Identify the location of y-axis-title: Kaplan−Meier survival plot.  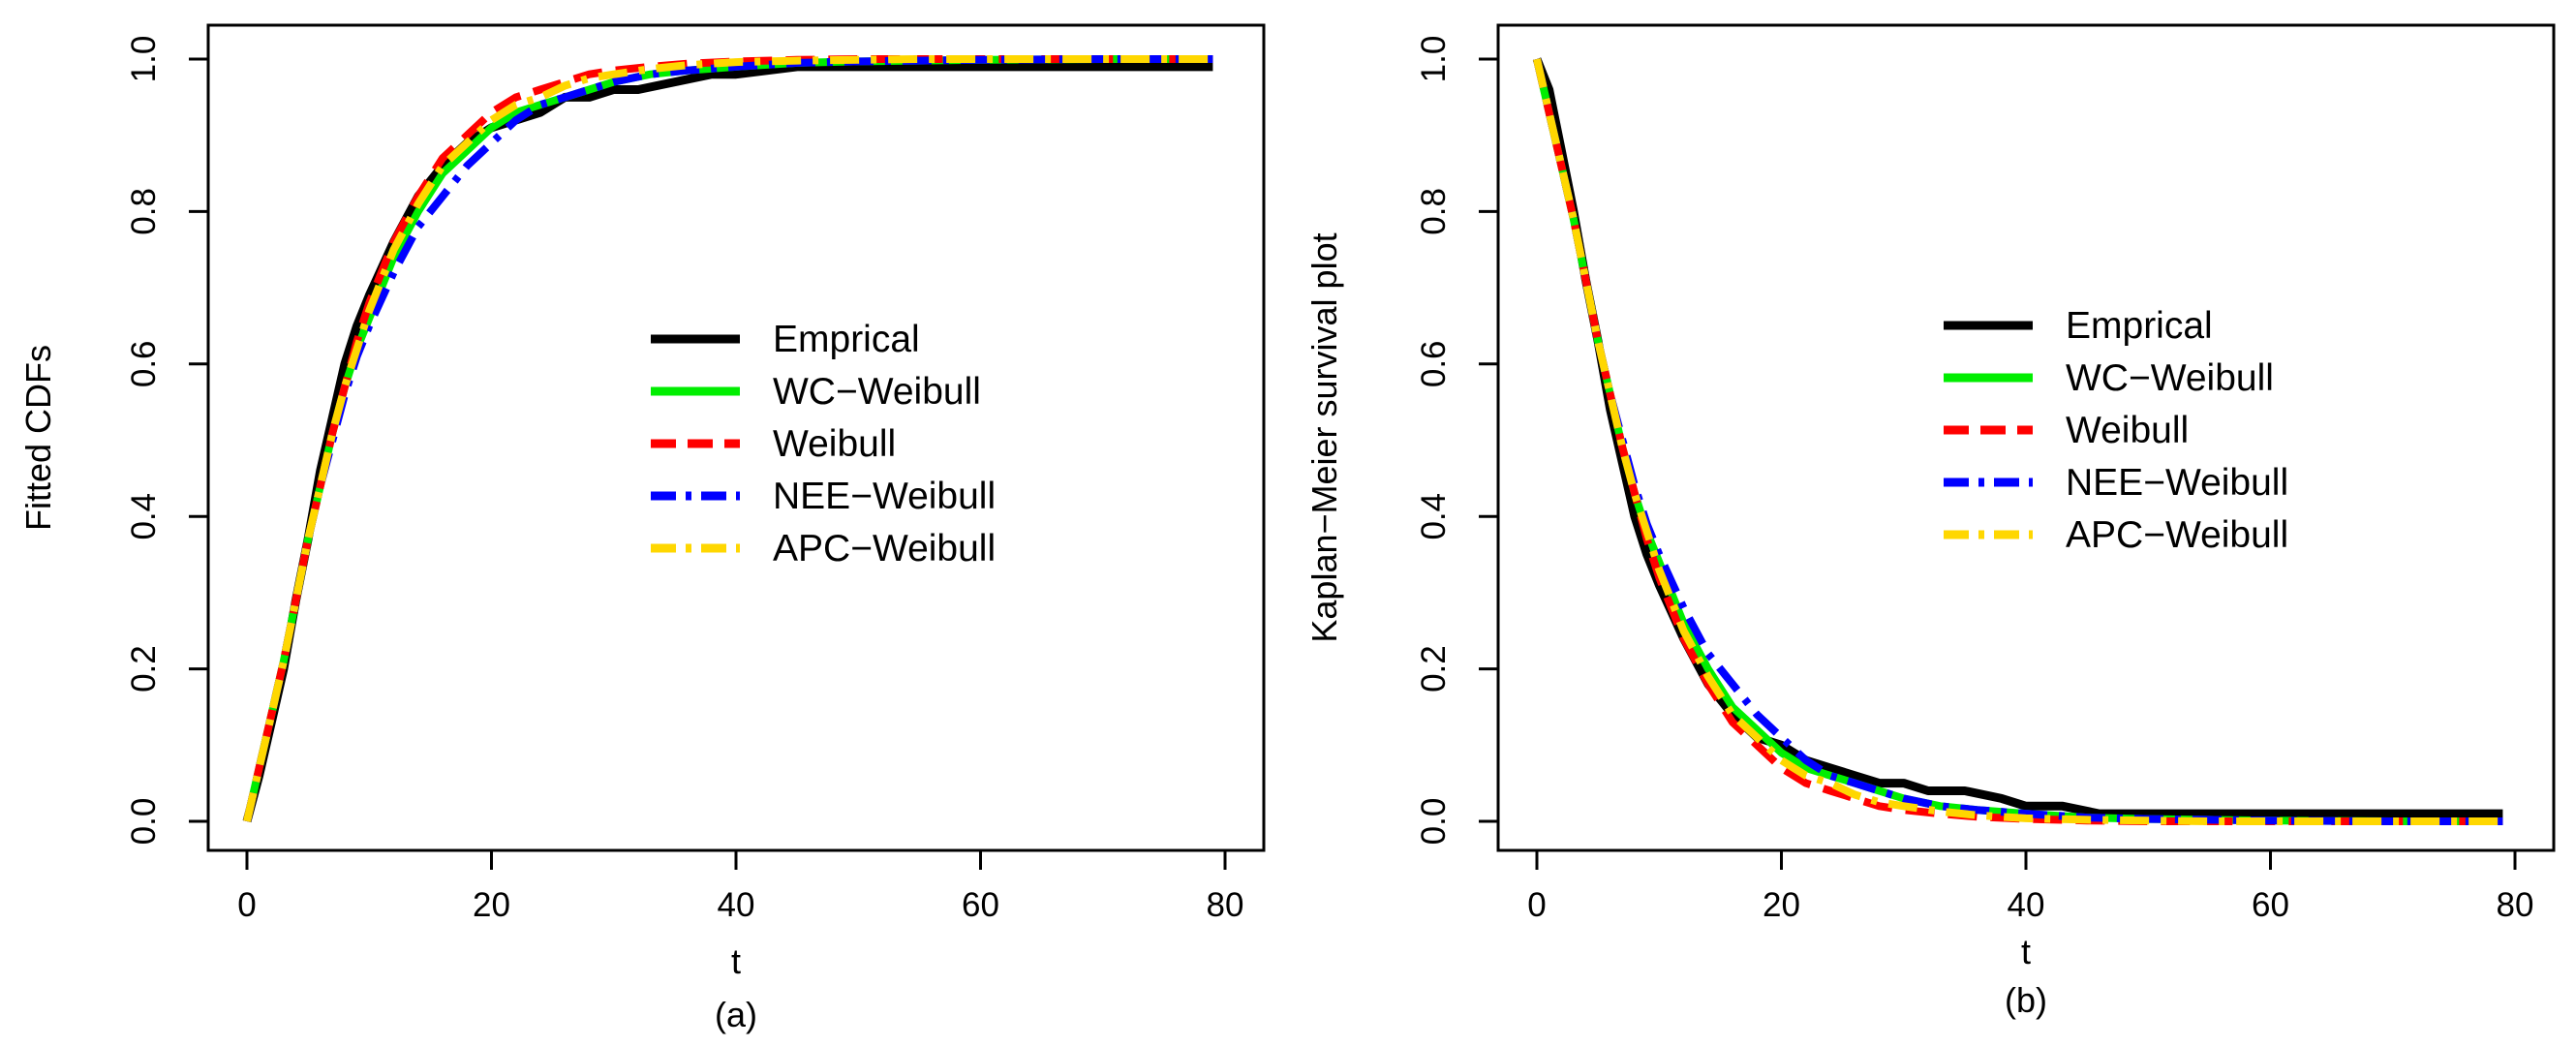
(1324, 437).